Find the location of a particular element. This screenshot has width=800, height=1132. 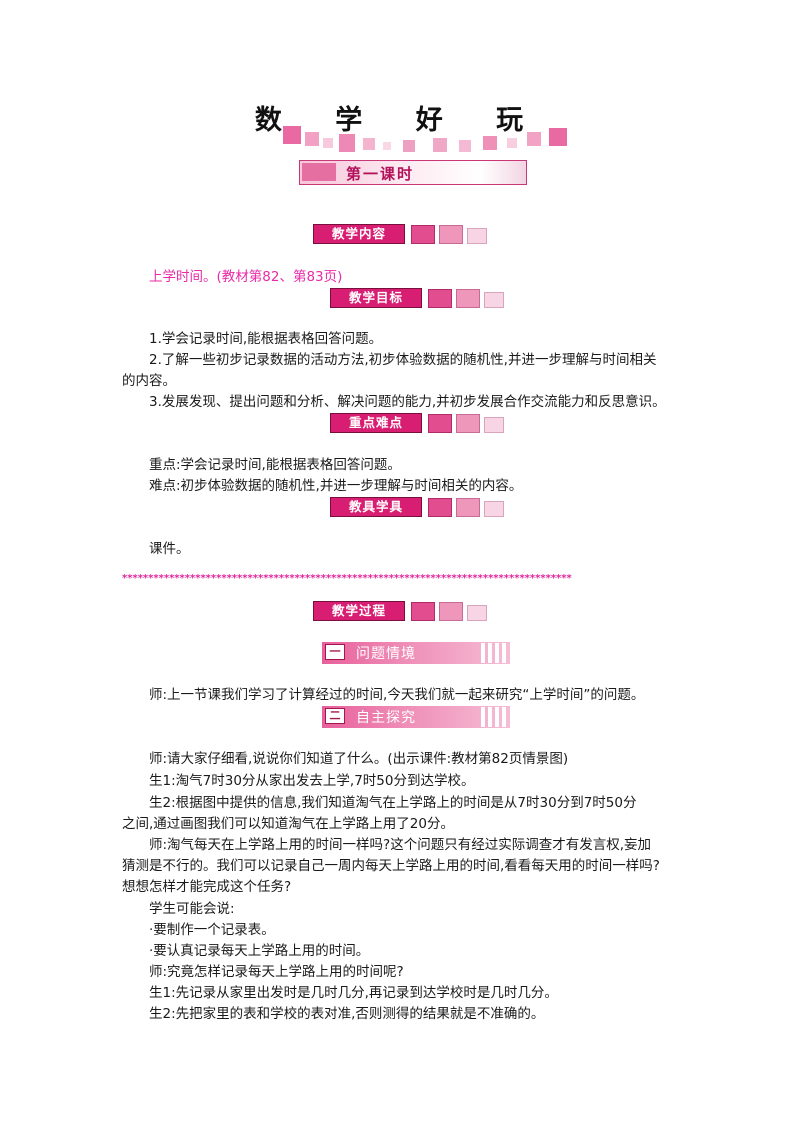

dialogue-line: 生1:先记录从家里出发时是几时几分,再记录到达学校时是几时几分。 is located at coordinates (353, 993).